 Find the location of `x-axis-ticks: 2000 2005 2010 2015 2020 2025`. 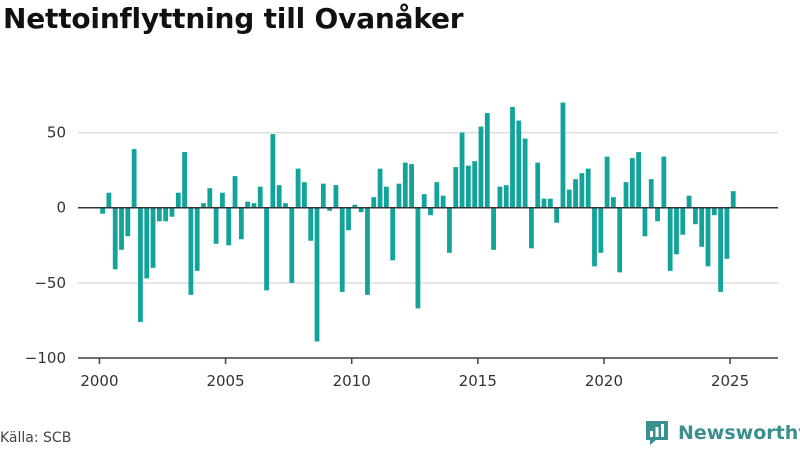

x-axis-ticks: 2000 2005 2010 2015 2020 2025 is located at coordinates (414, 374).